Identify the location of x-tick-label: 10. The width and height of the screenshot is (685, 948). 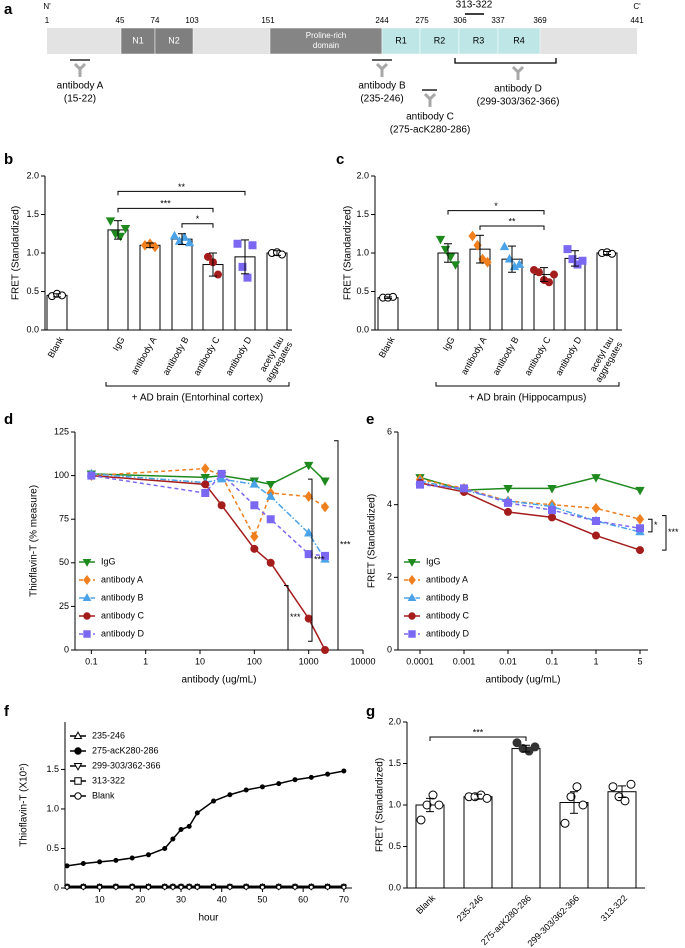
(100, 899).